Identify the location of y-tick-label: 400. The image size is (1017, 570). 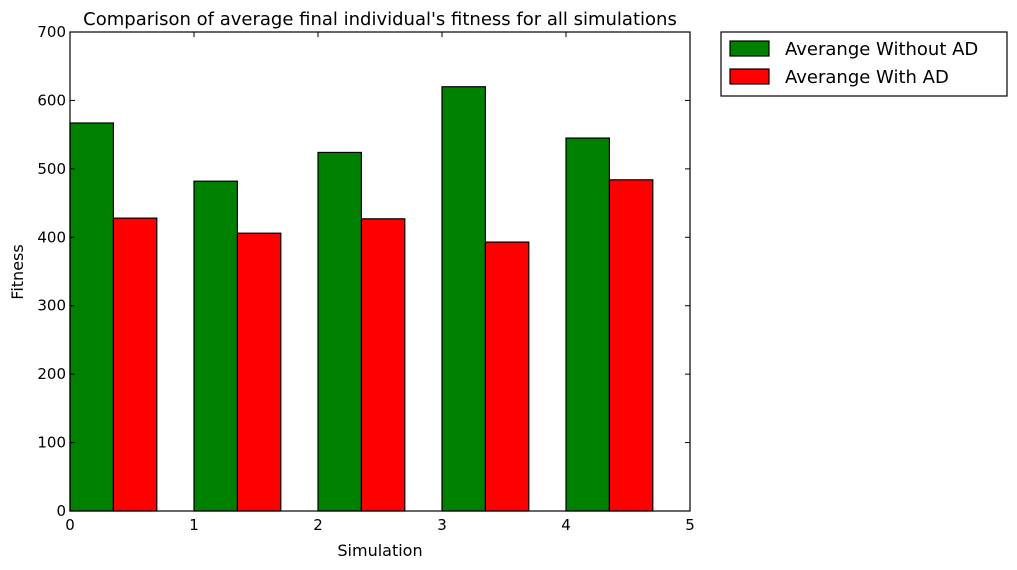
(51, 237).